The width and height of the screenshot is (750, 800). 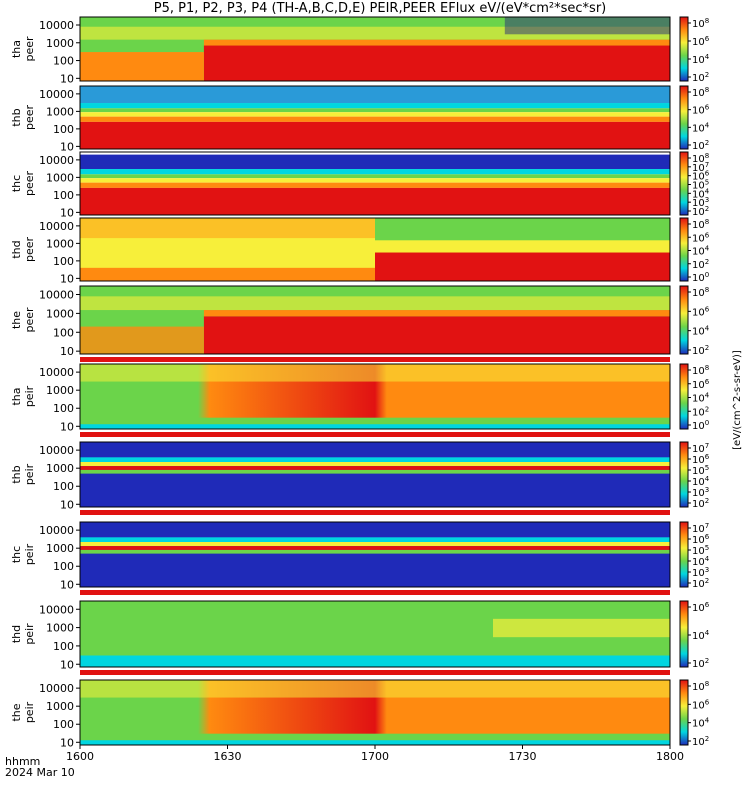 What do you see at coordinates (228, 756) in the screenshot?
I see `x-tick-label: 1630` at bounding box center [228, 756].